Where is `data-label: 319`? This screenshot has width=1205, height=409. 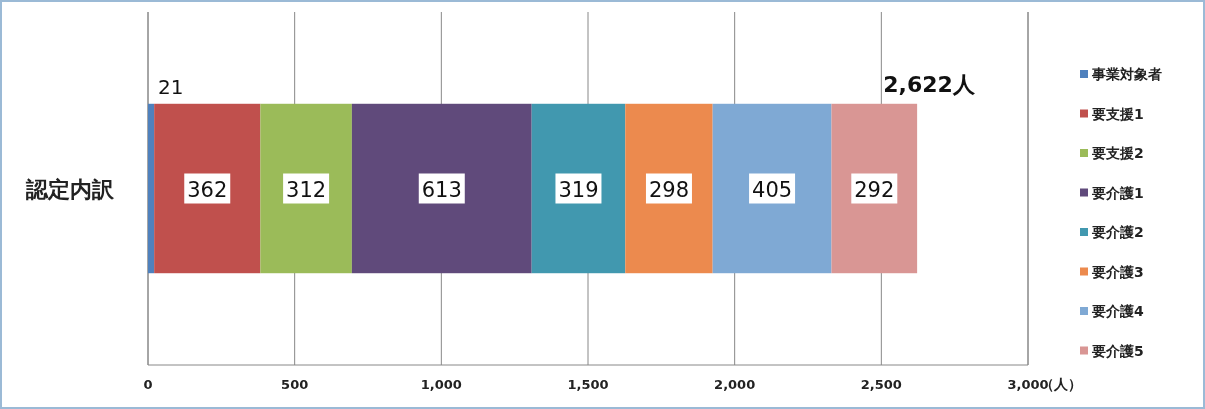 data-label: 319 is located at coordinates (578, 189).